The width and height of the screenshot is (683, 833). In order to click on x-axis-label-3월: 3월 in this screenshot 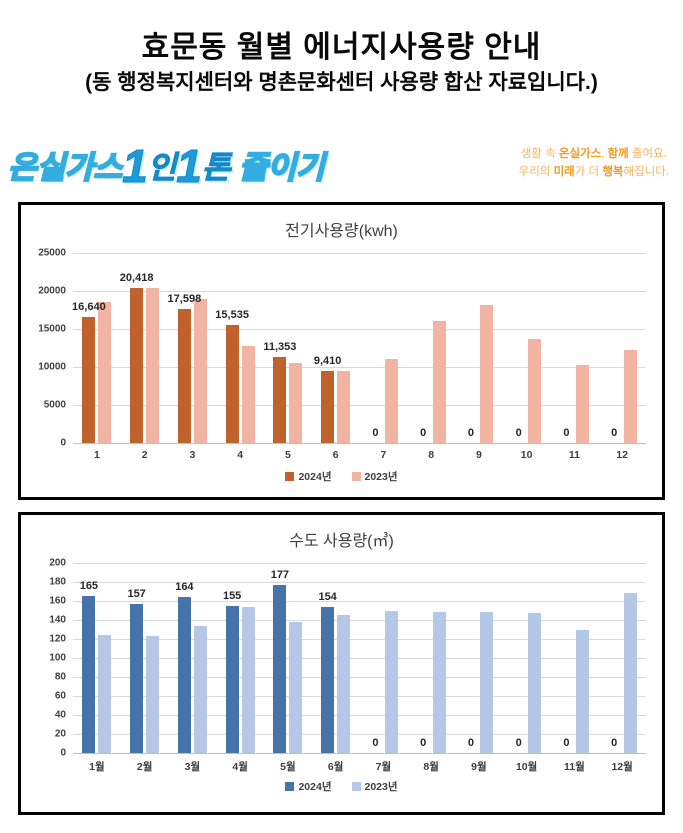, I will do `click(192, 767)`.